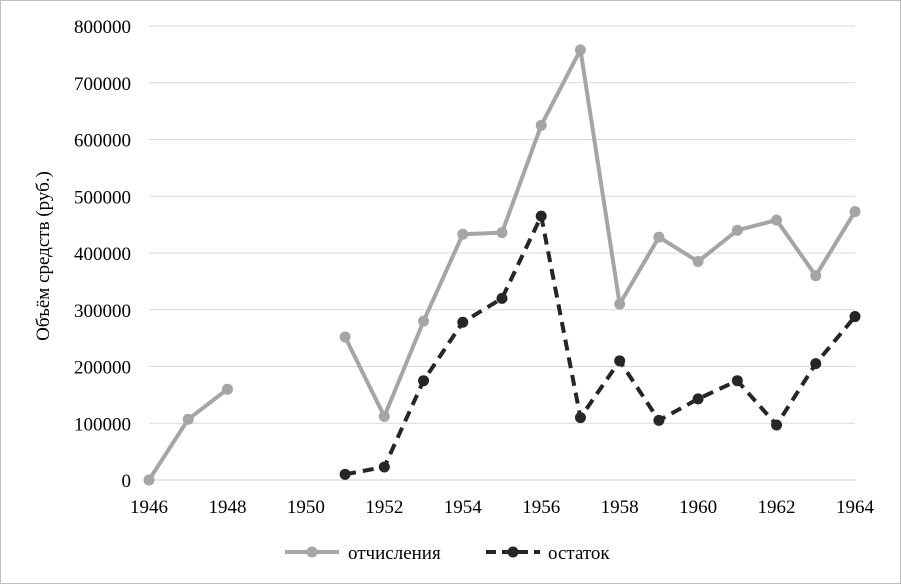 This screenshot has height=584, width=901. I want to click on x-tick-label: 1960, so click(698, 507).